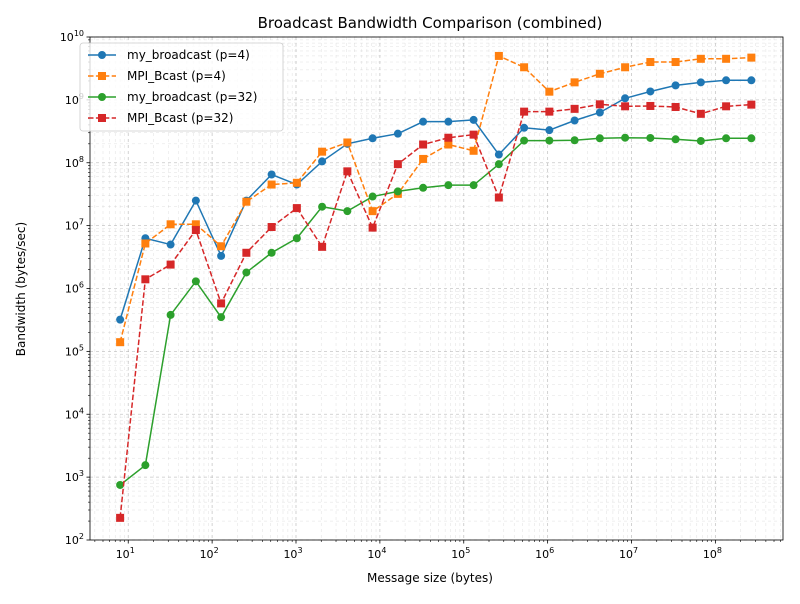 Image resolution: width=800 pixels, height=604 pixels. What do you see at coordinates (180, 118) in the screenshot?
I see `legend-label: MPI_Bcast (p=32)` at bounding box center [180, 118].